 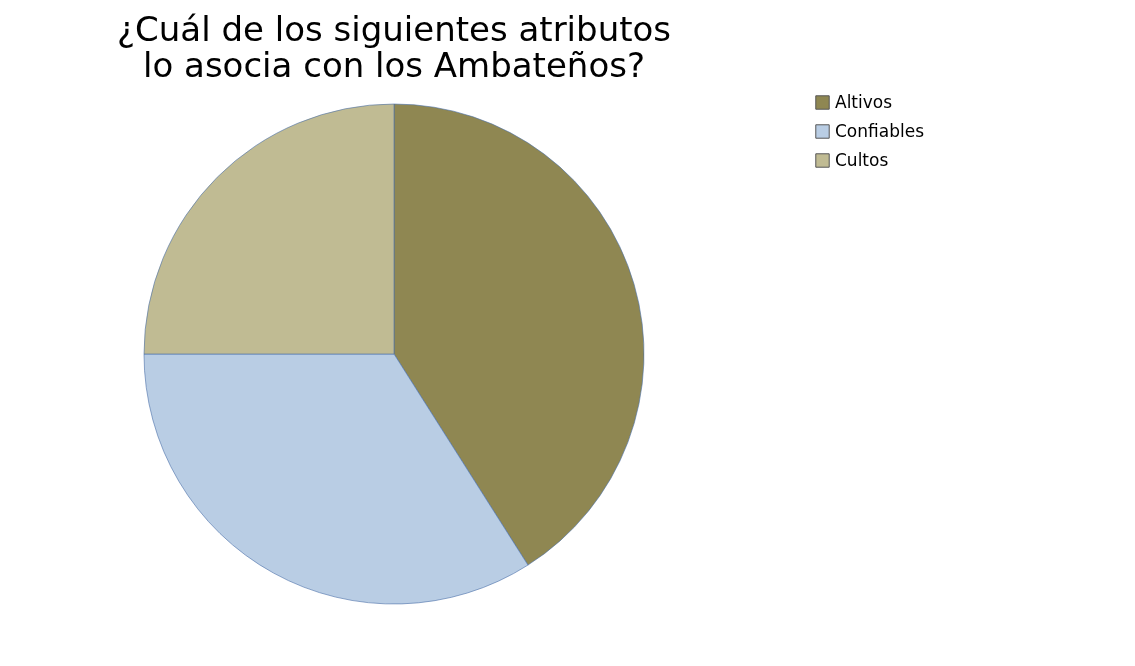 What do you see at coordinates (862, 159) in the screenshot?
I see `legend-label: Cultos` at bounding box center [862, 159].